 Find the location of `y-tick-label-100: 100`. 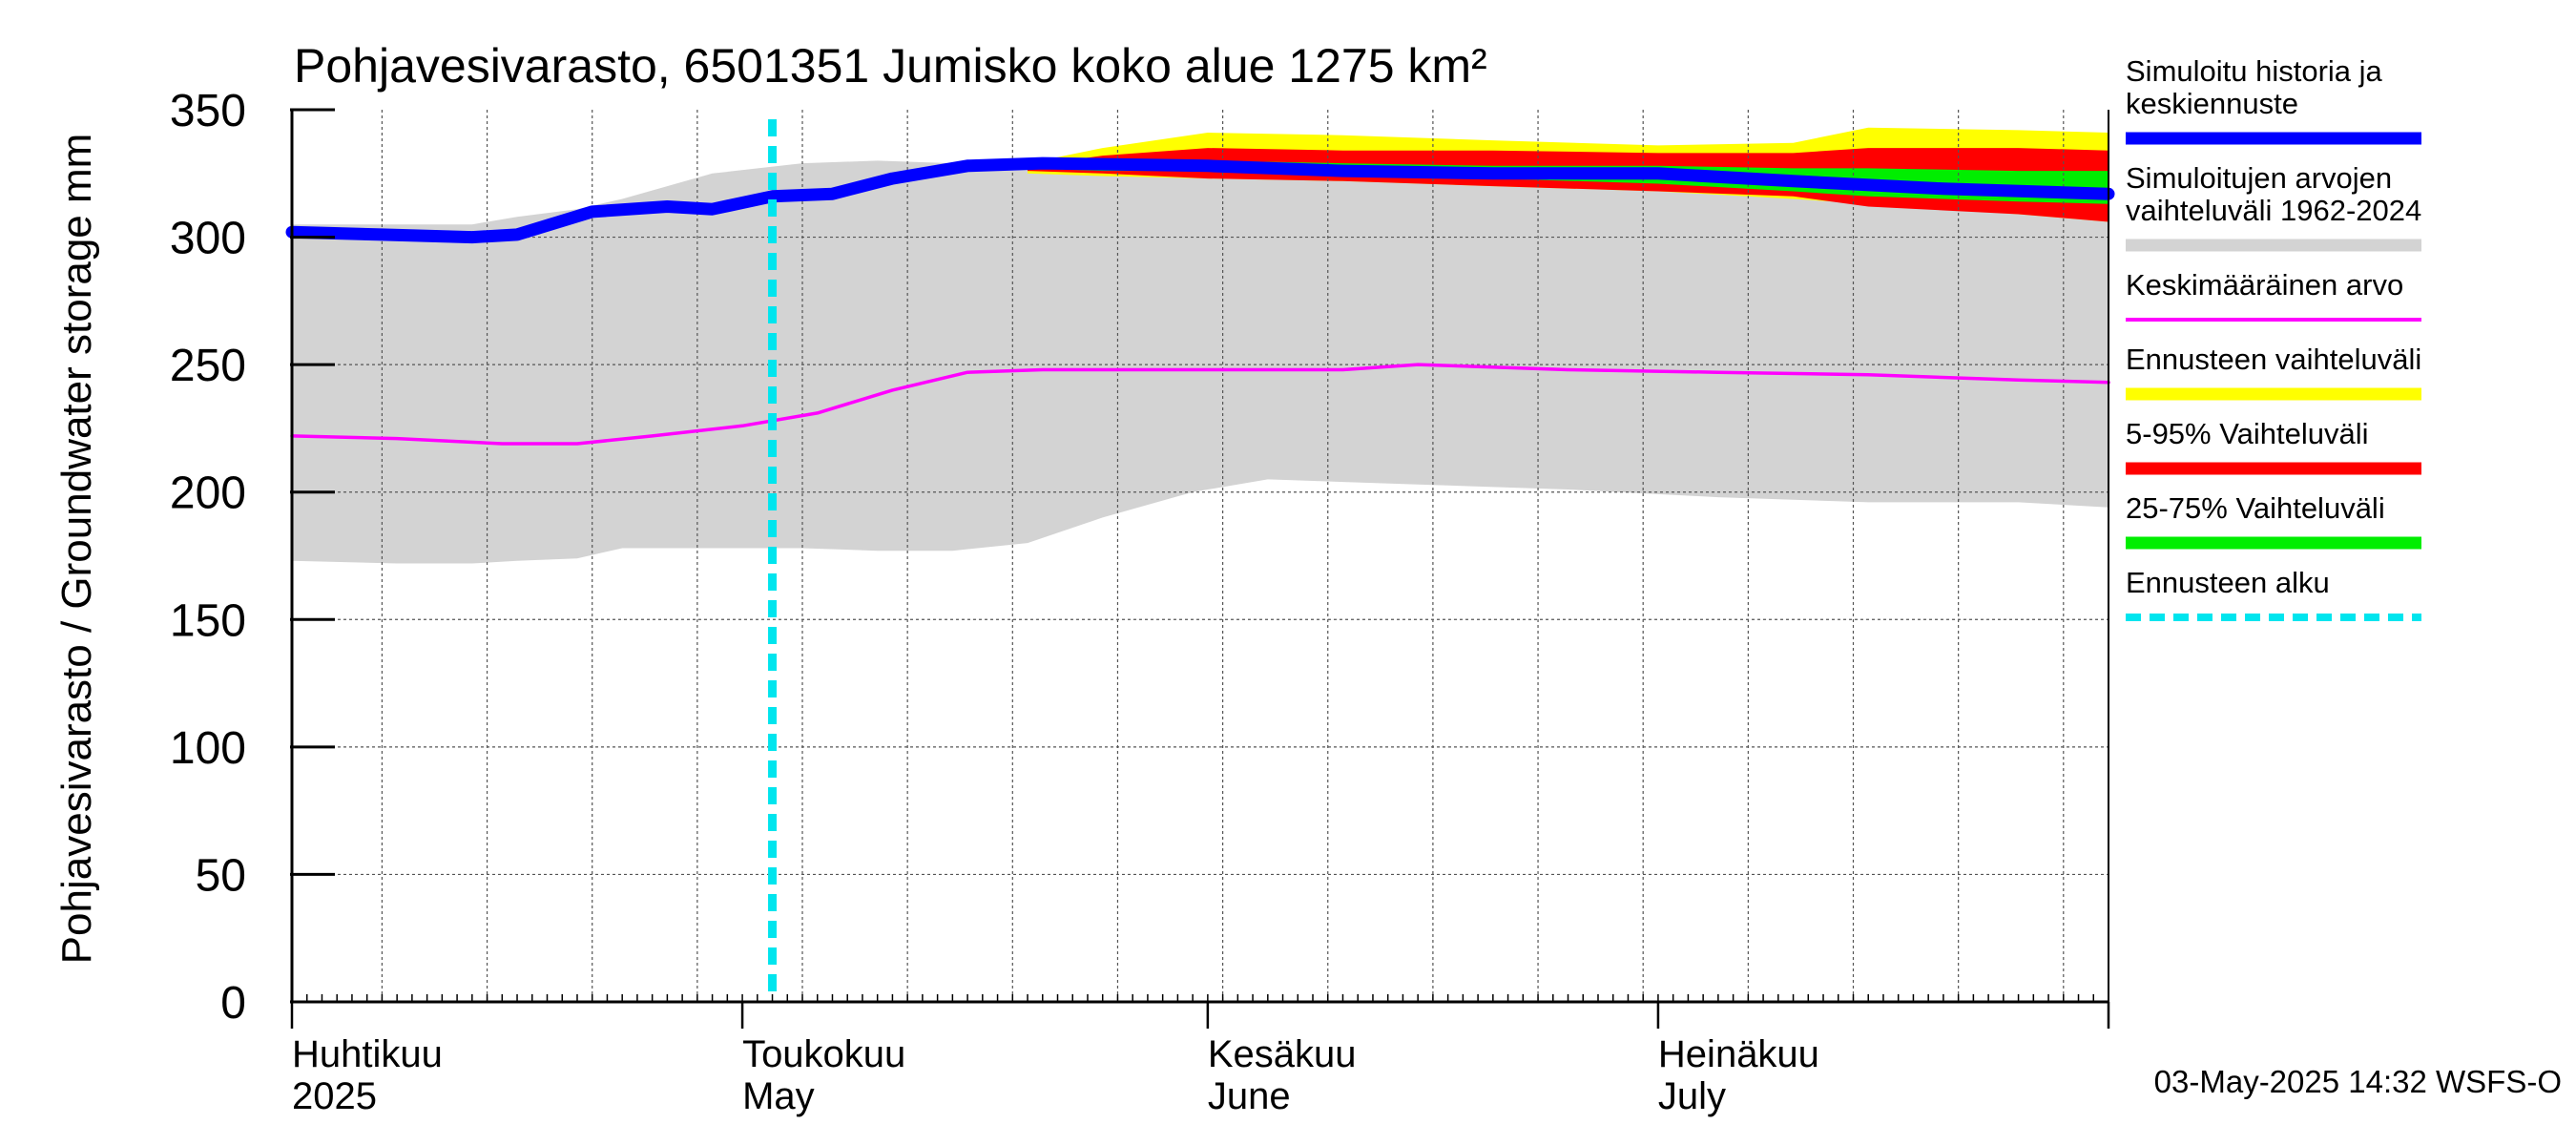

y-tick-label-100: 100 is located at coordinates (208, 748).